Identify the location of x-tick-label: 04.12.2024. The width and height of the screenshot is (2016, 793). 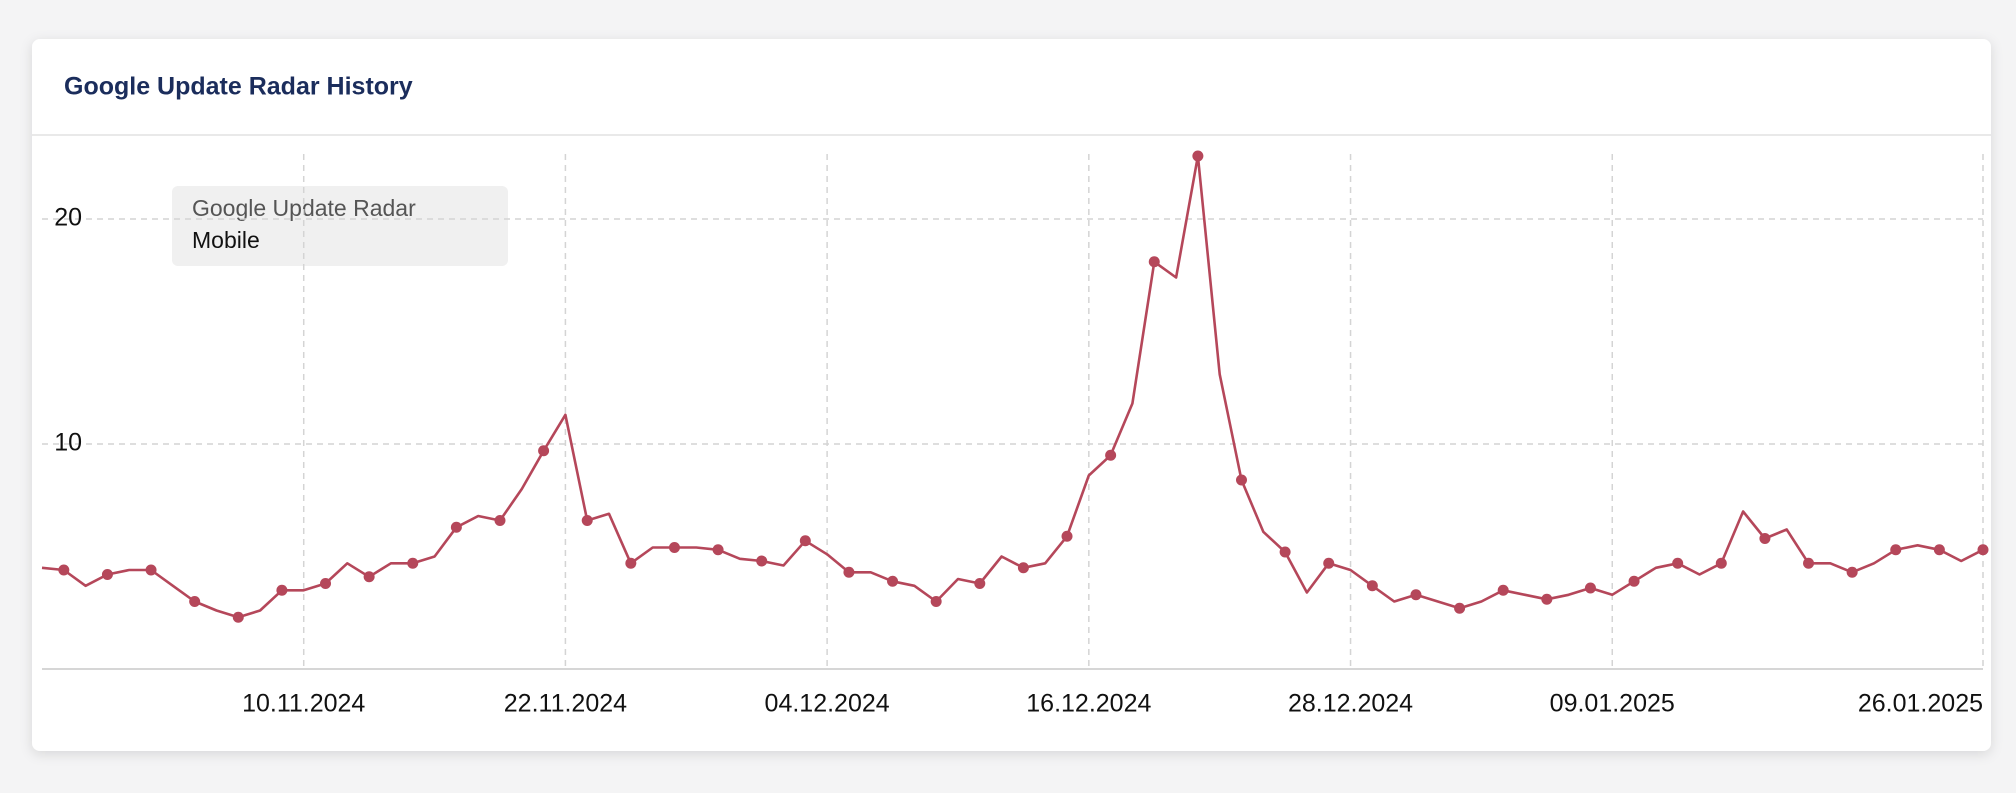
(827, 704).